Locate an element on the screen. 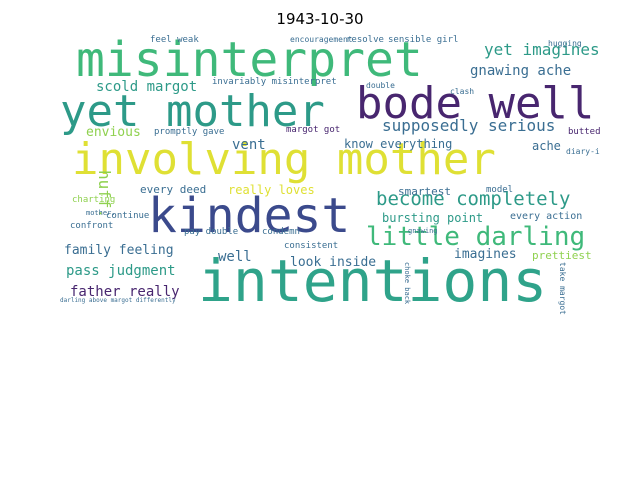  word-envious: envious is located at coordinates (113, 132).